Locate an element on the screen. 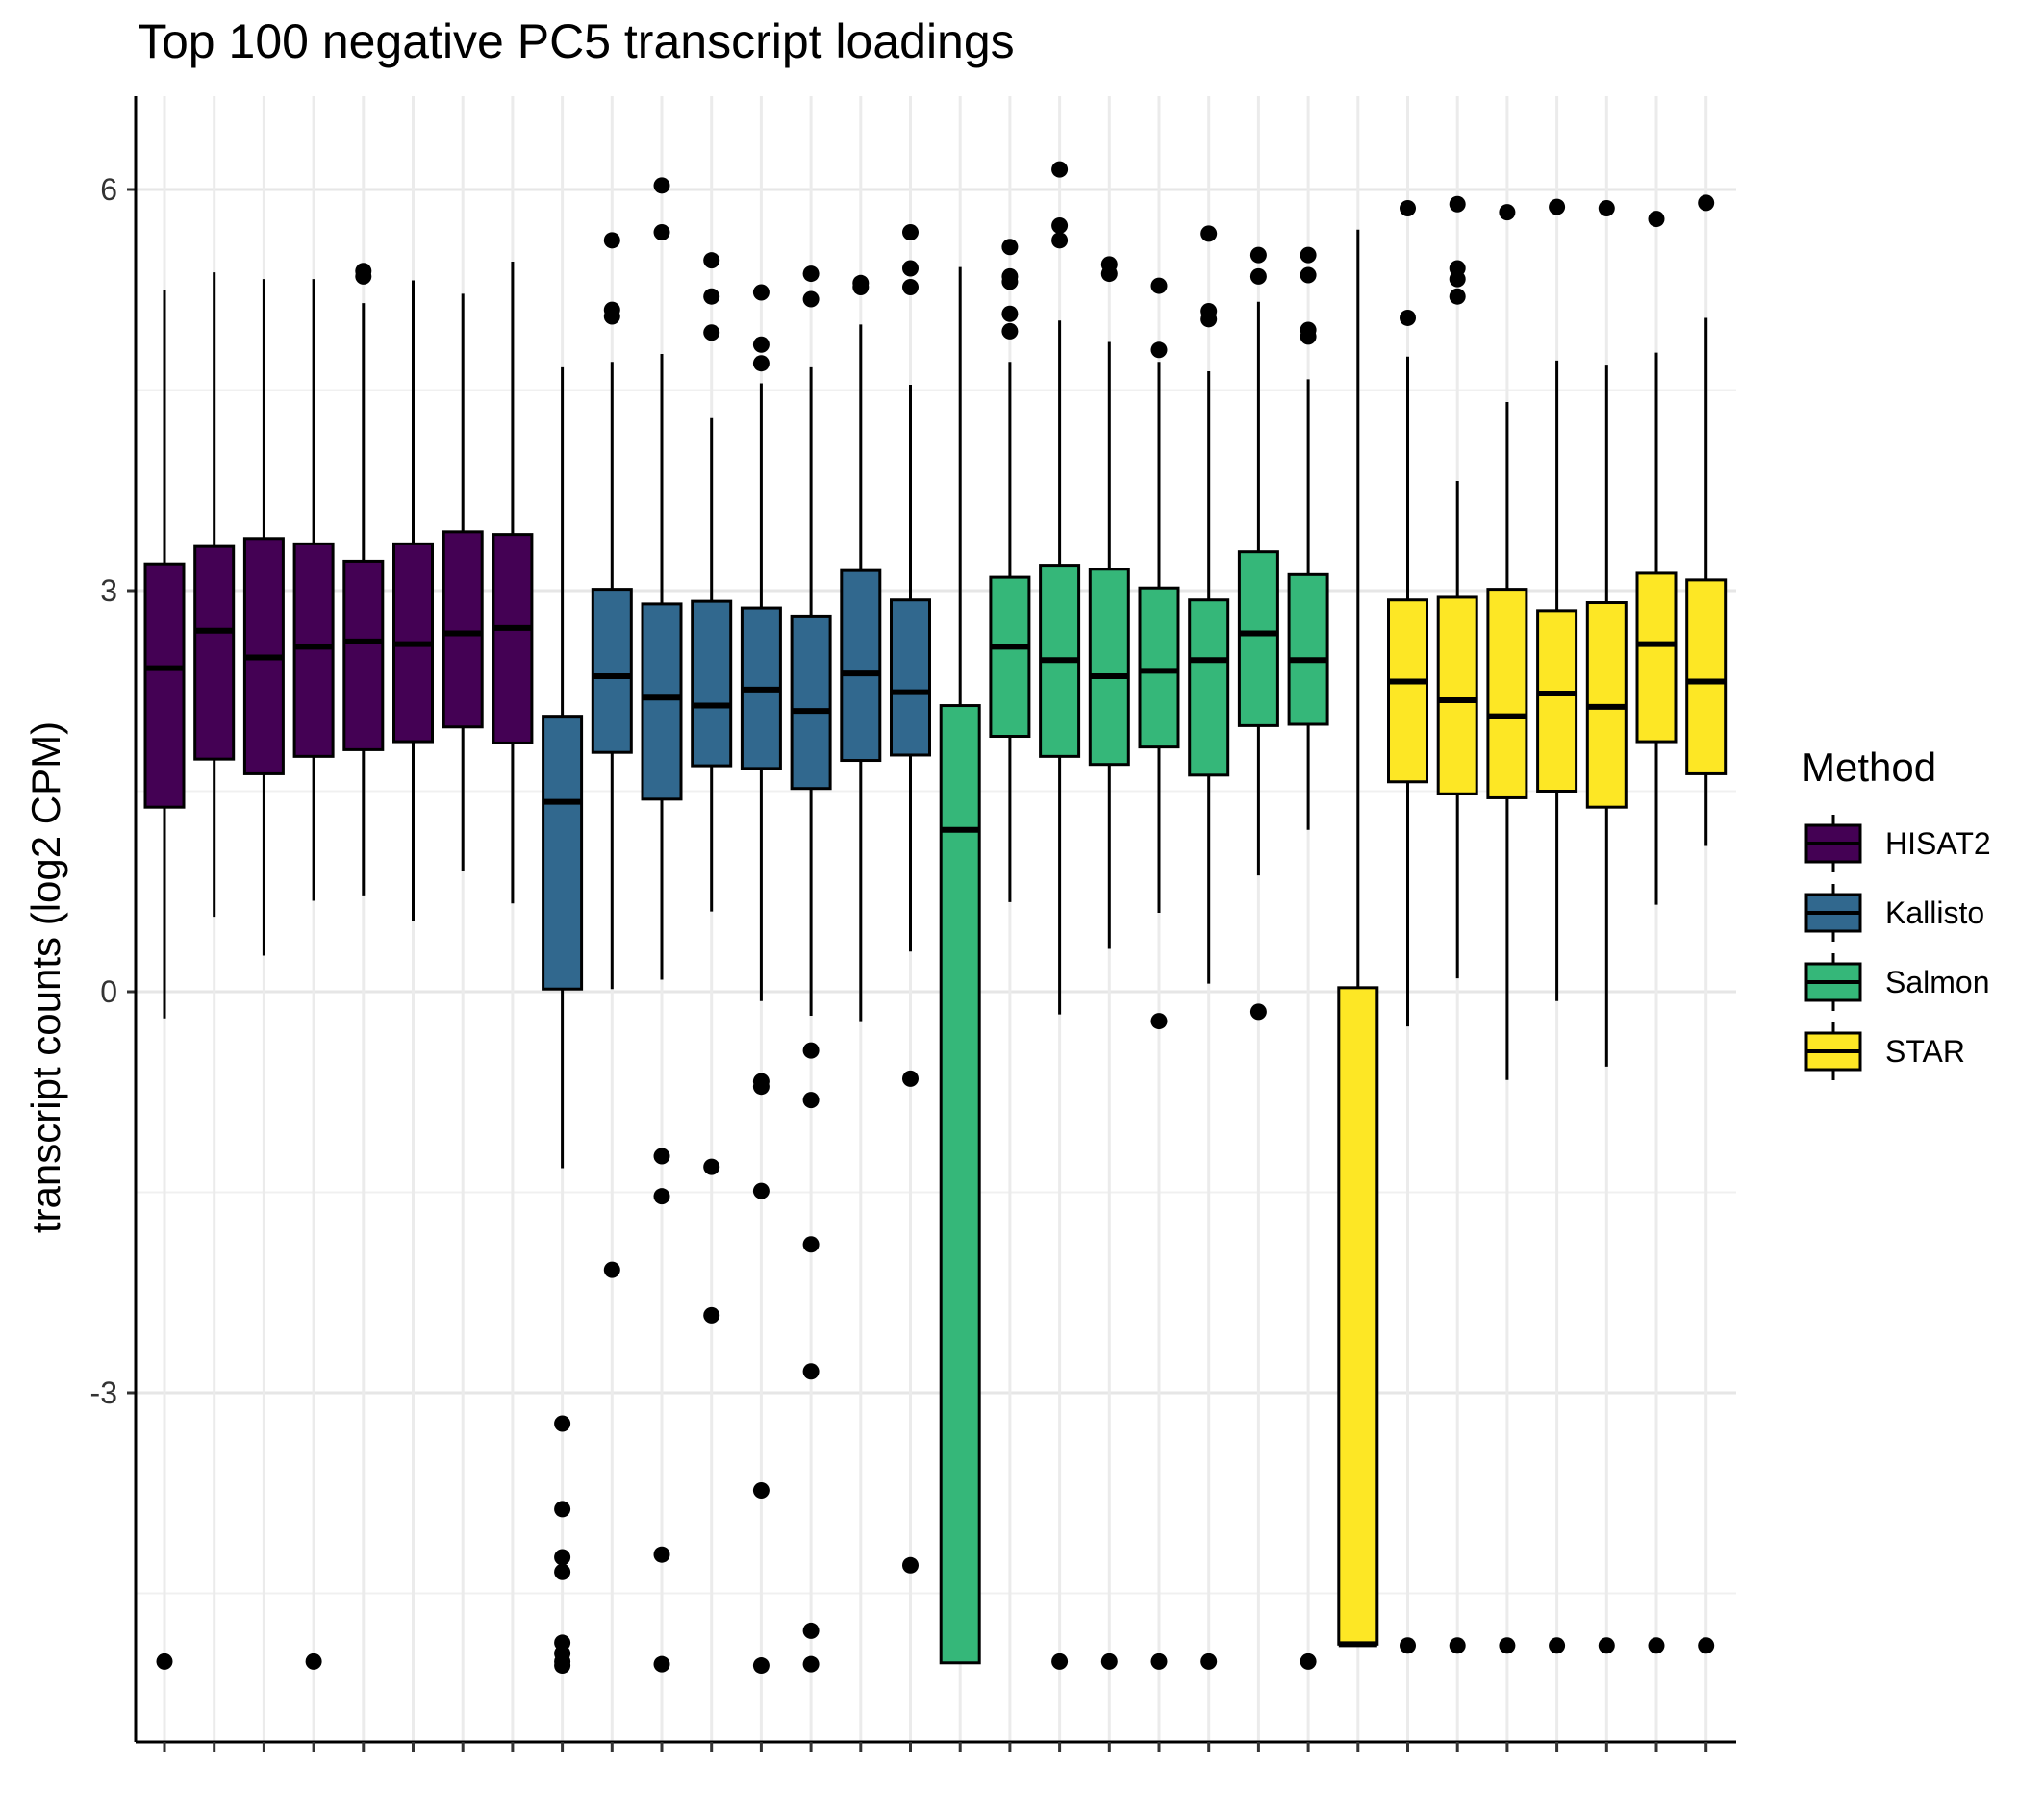  legend-label: Salmon is located at coordinates (1938, 982).